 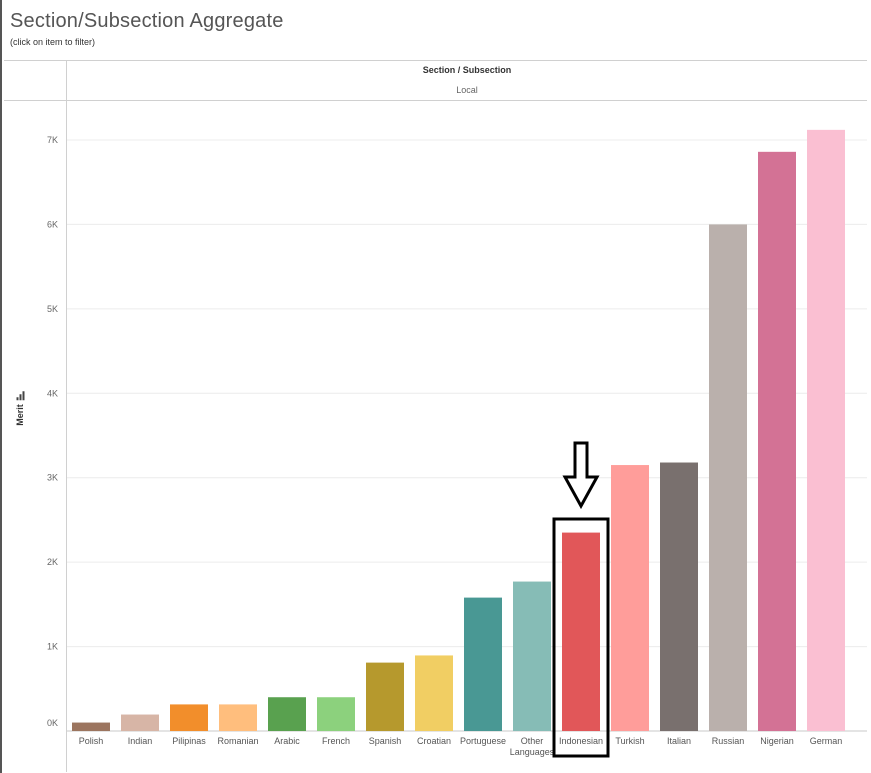 I want to click on column-header-label: Section / Subsection, so click(x=467, y=70).